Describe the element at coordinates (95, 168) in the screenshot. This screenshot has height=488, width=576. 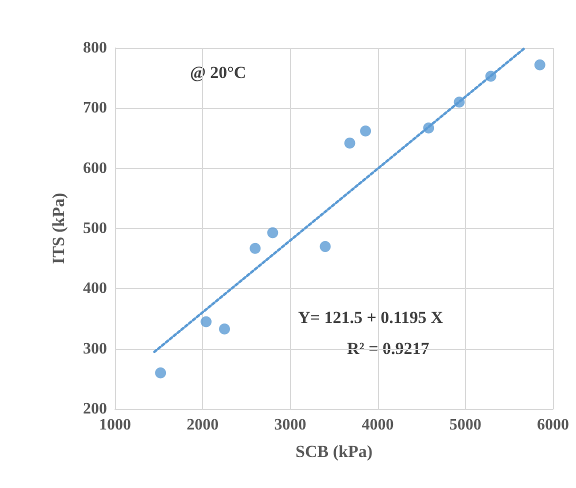
I see `y-tick-label: 600` at that location.